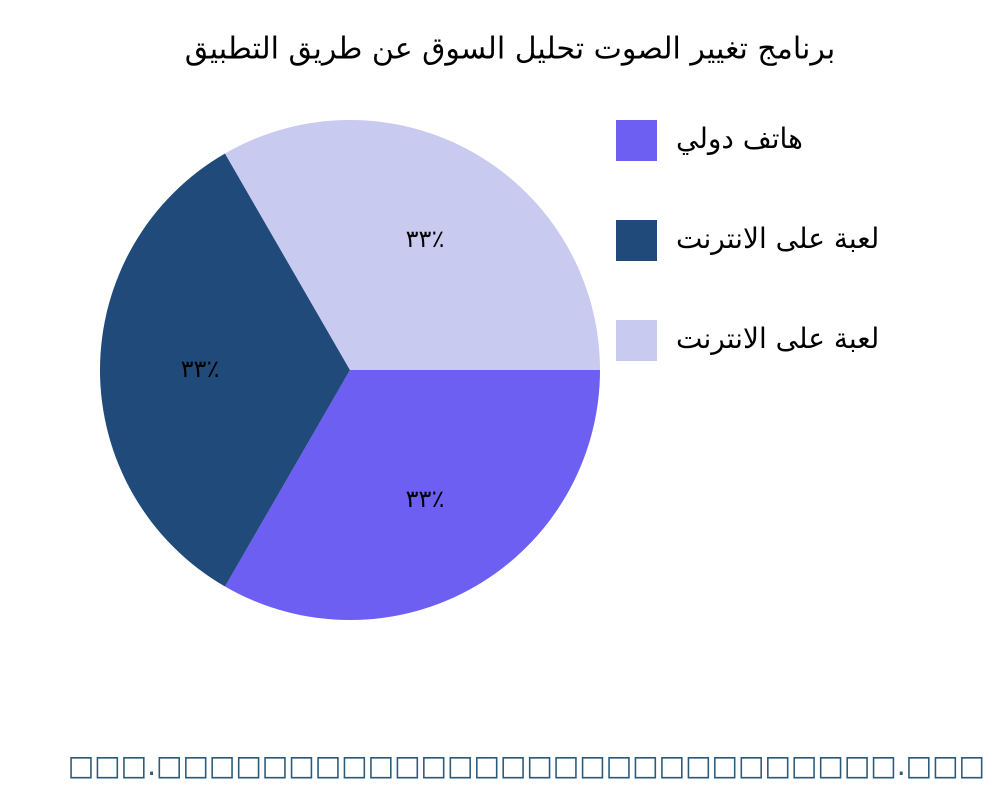 This screenshot has height=800, width=1000. What do you see at coordinates (526, 765) in the screenshot?
I see `footer: □□□.□□□□□□□□□□□□□□□□□□□□□□□□□□□□.□□□` at bounding box center [526, 765].